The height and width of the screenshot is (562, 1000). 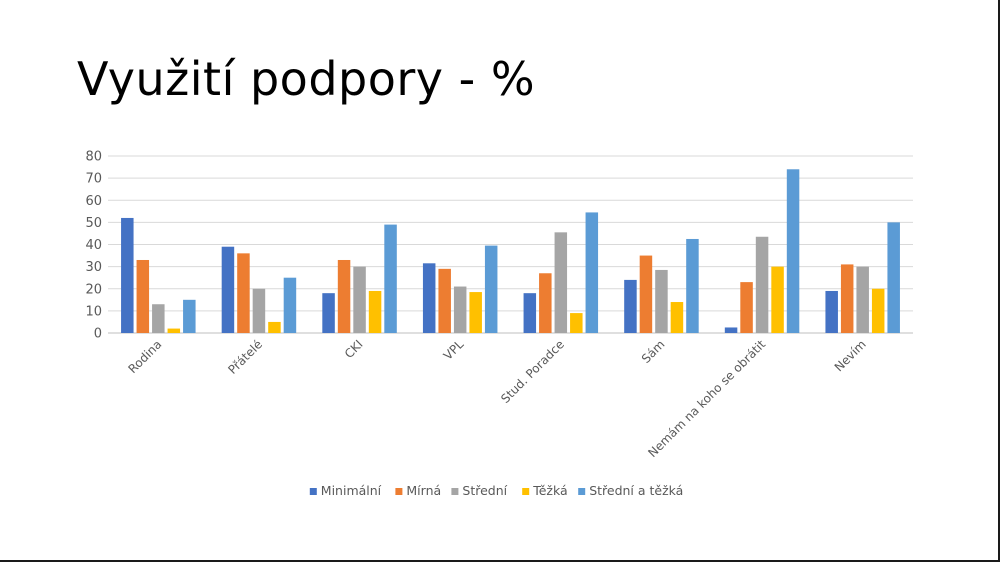 I want to click on legend-label: Minimální, so click(x=351, y=490).